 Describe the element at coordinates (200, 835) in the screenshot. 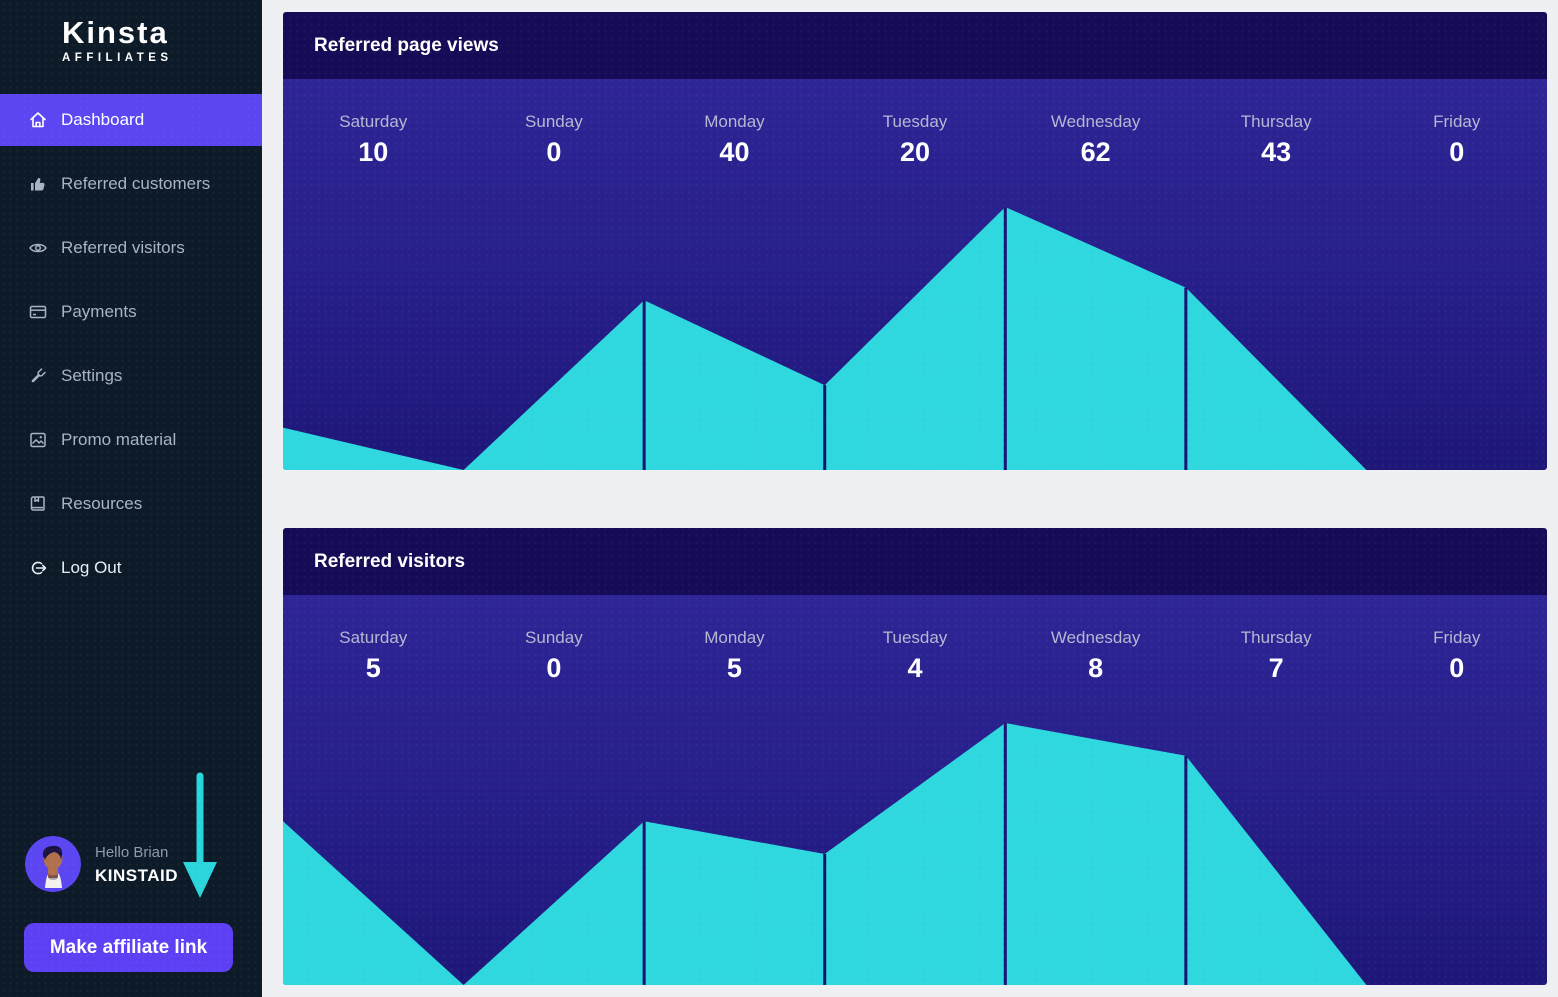

I see `arrow-down-annotation` at that location.